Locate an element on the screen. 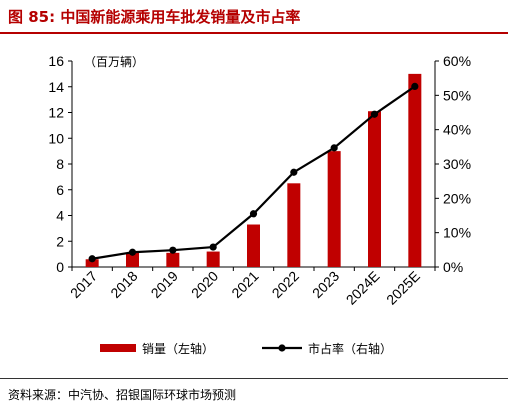 The image size is (508, 411). x-tick-label: 2025E is located at coordinates (403, 288).